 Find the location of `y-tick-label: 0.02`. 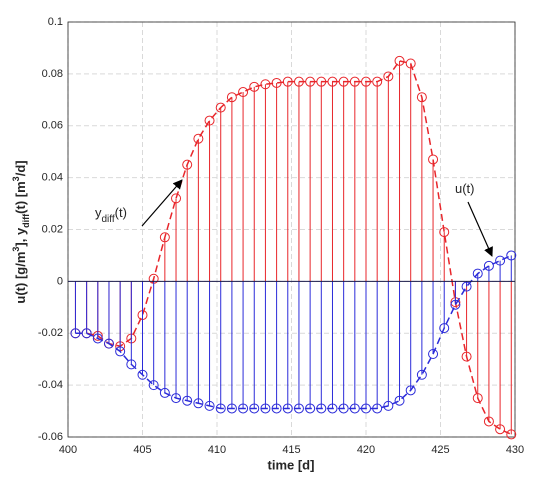

y-tick-label: 0.02 is located at coordinates (52, 229).